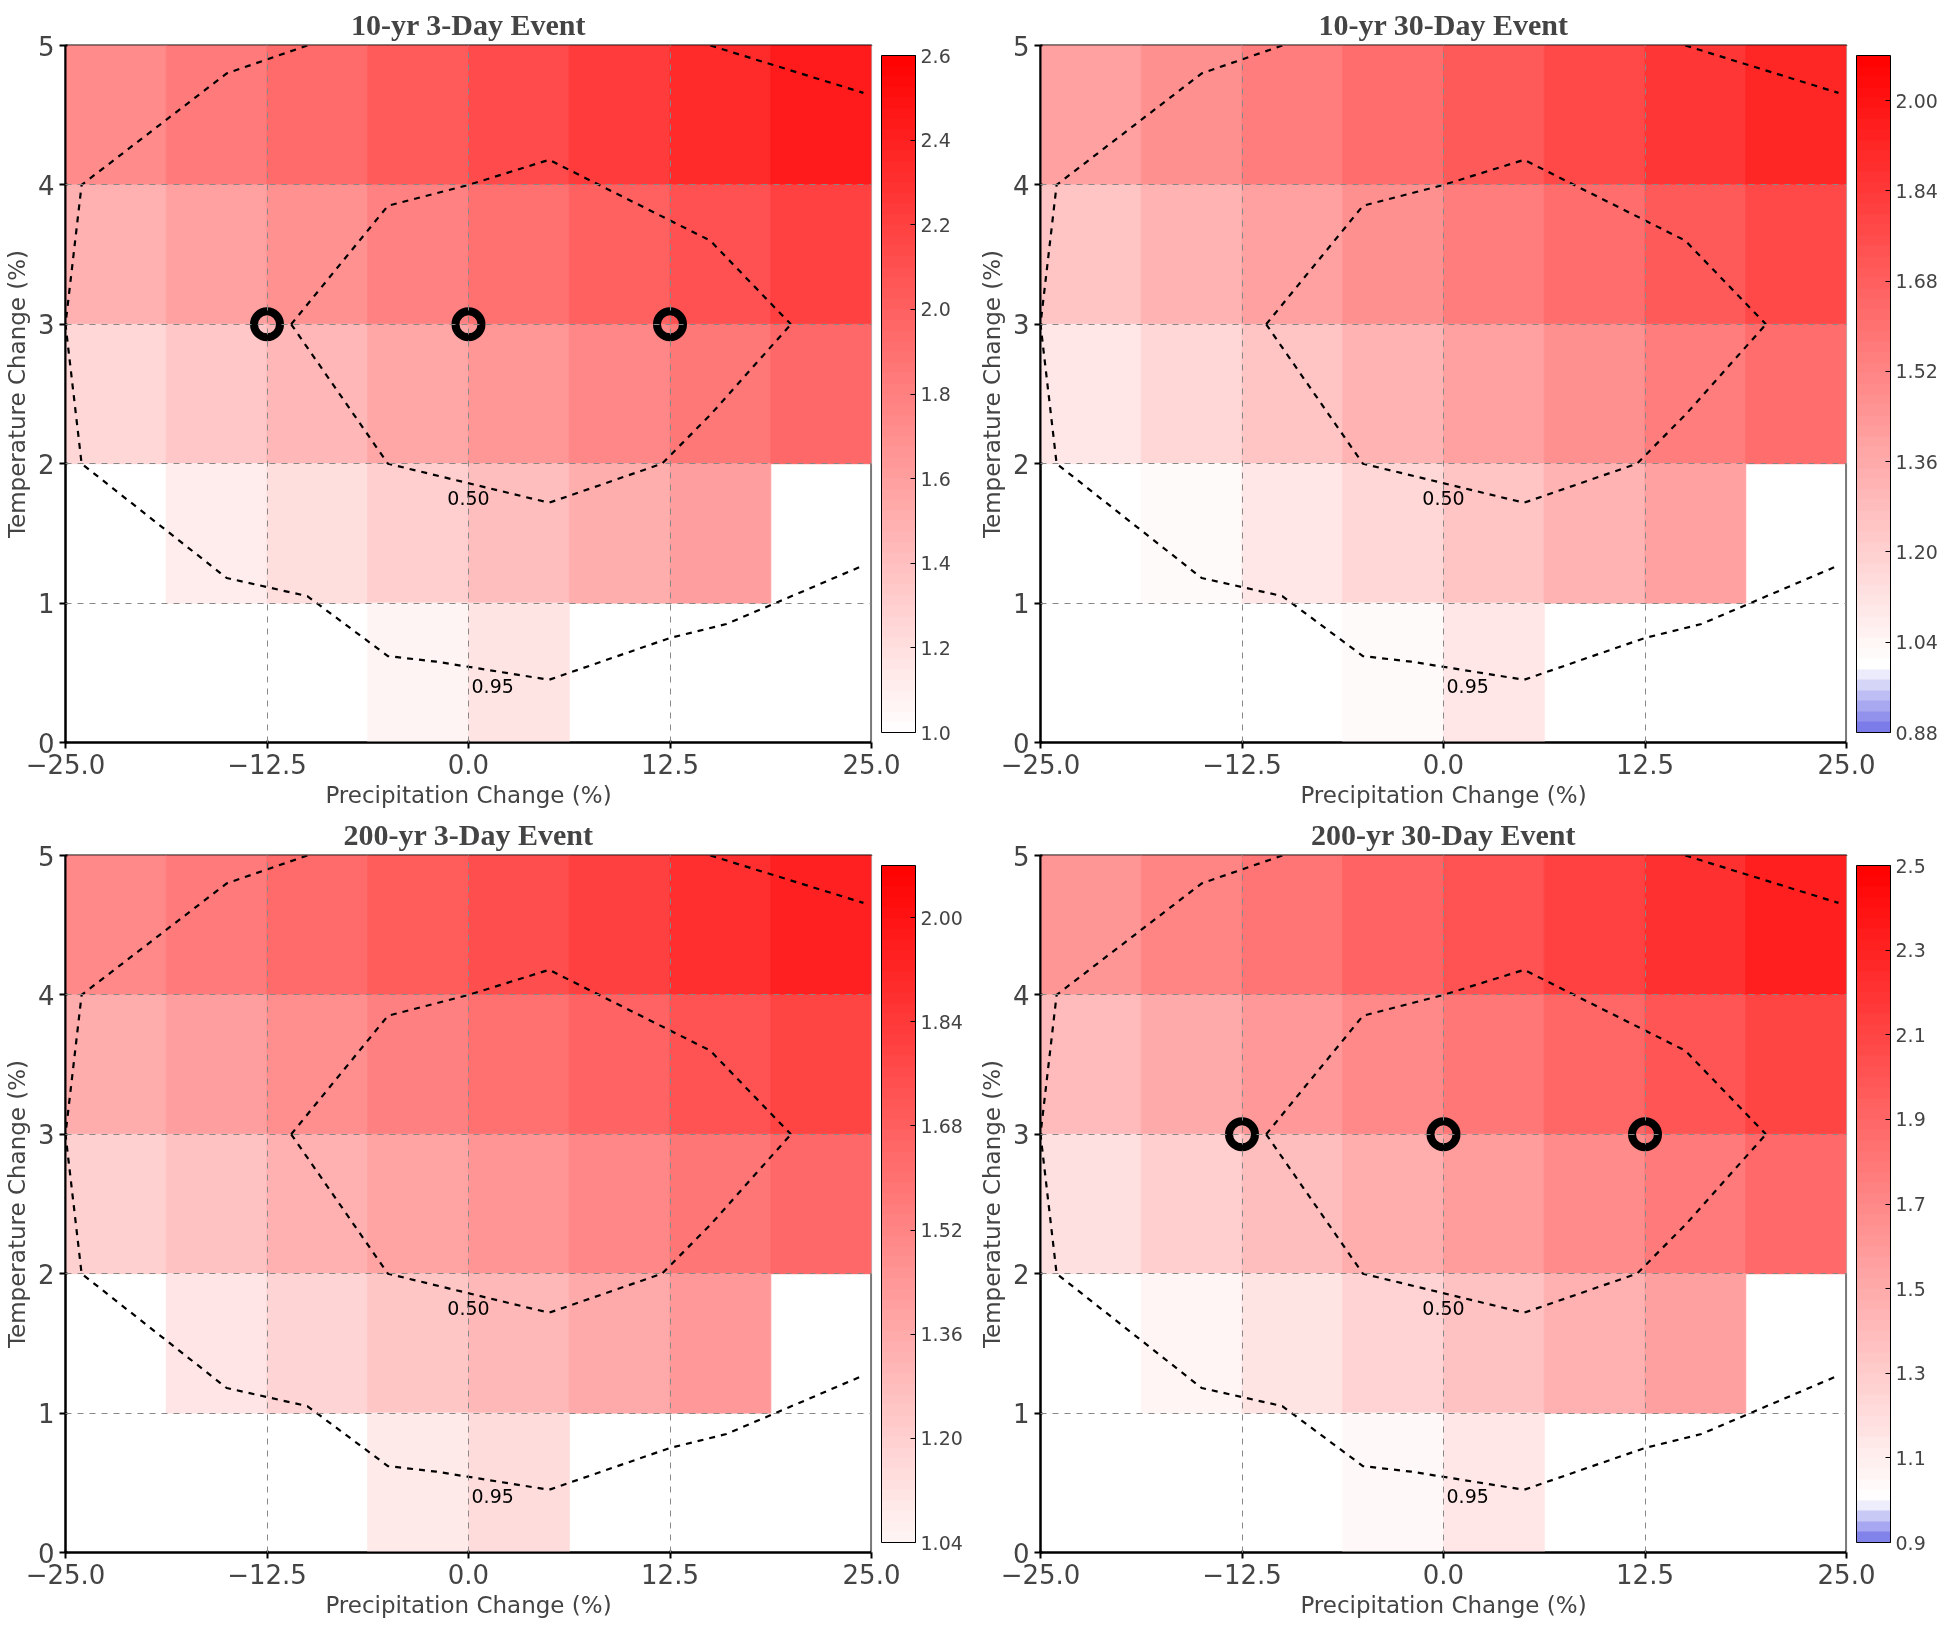 The height and width of the screenshot is (1636, 1955). Describe the element at coordinates (1910, 1288) in the screenshot. I see `color-bar-label: 1.5` at that location.